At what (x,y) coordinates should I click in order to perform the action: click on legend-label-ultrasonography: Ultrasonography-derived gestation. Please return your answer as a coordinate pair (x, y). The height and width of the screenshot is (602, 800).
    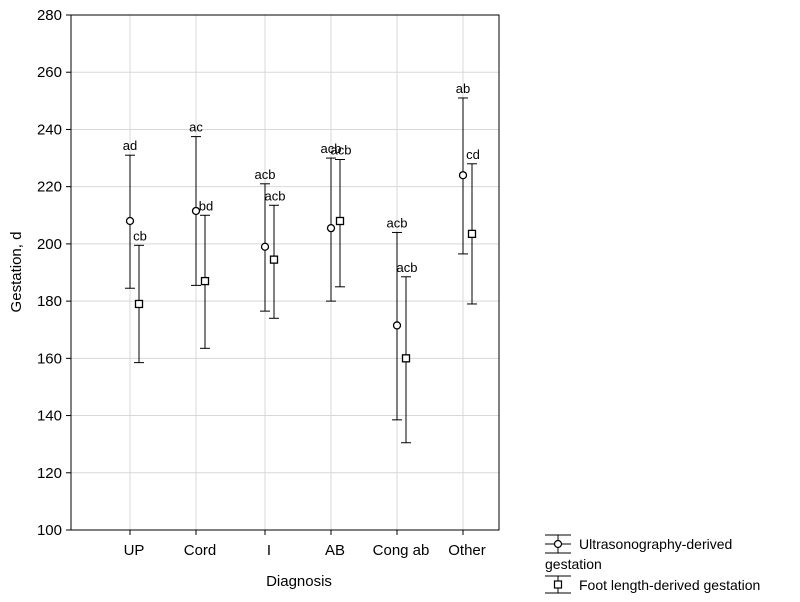
    Looking at the image, I should click on (638, 554).